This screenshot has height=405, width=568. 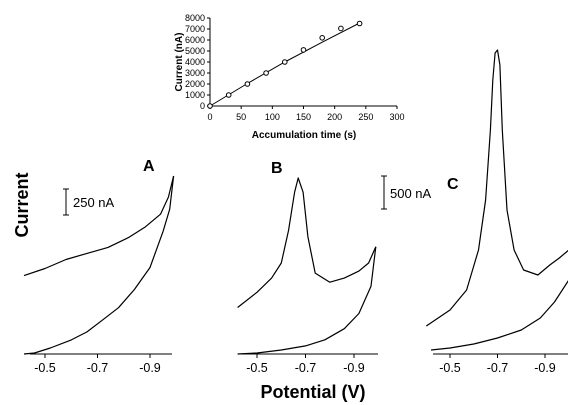 I want to click on panel-c-letter: C, so click(x=453, y=184).